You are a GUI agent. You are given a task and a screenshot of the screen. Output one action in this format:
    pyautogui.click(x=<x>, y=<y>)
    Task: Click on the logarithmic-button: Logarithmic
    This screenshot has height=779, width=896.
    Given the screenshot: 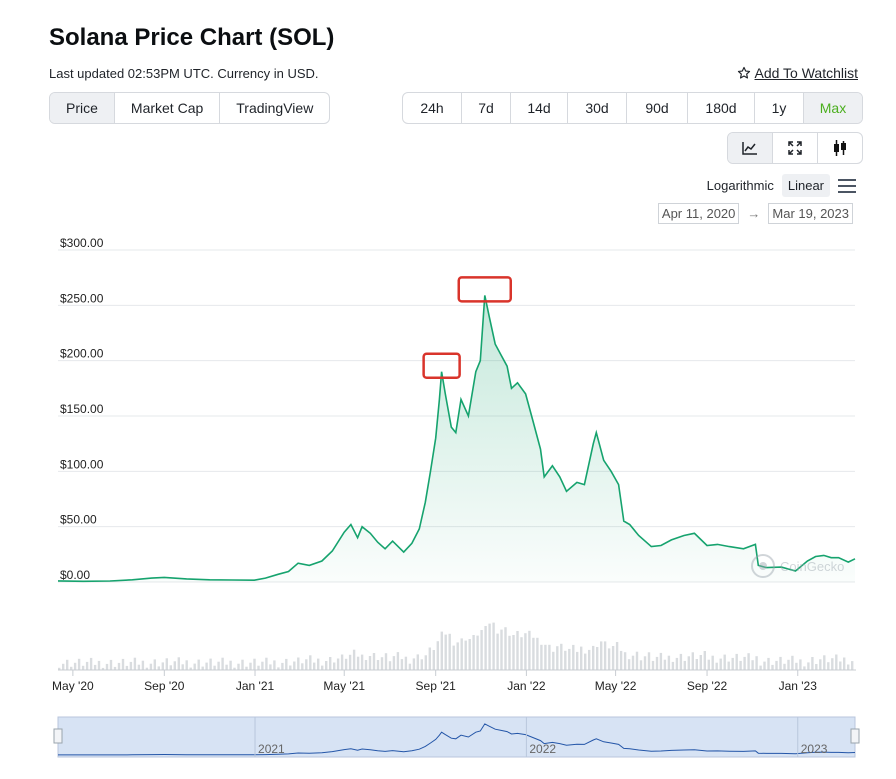 What is the action you would take?
    pyautogui.click(x=740, y=185)
    